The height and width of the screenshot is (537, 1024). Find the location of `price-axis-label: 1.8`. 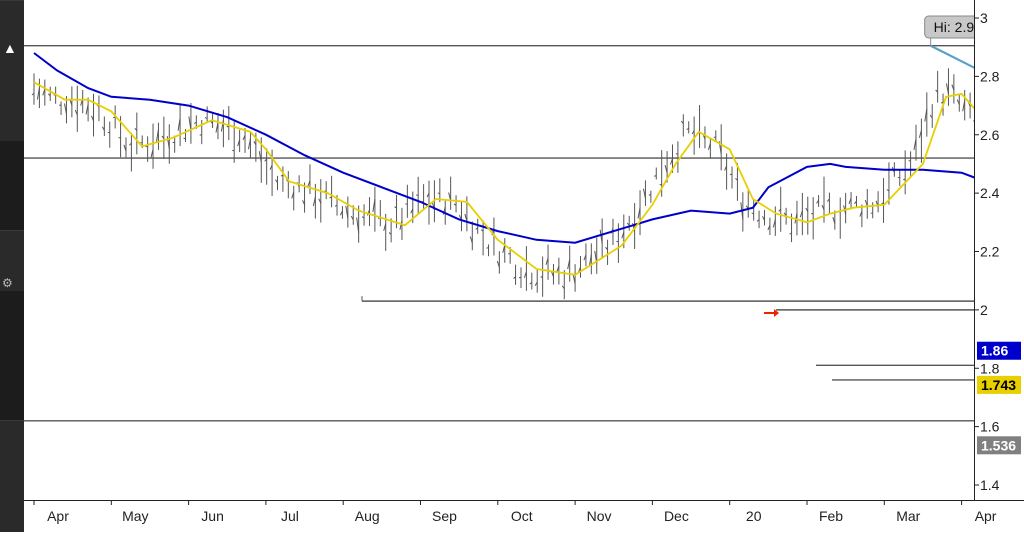

price-axis-label: 1.8 is located at coordinates (990, 368).